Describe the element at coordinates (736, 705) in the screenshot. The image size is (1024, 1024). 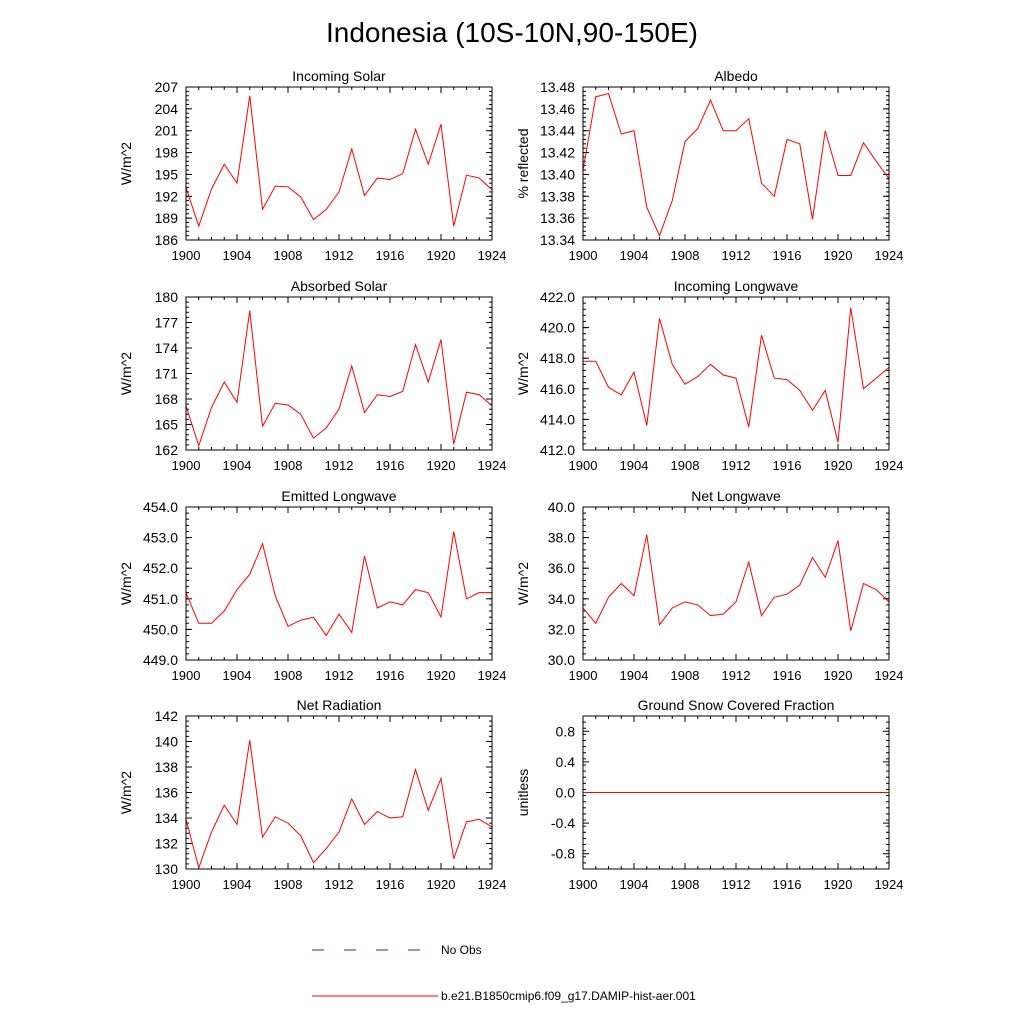
I see `panel-title: Ground Snow Covered Fraction` at that location.